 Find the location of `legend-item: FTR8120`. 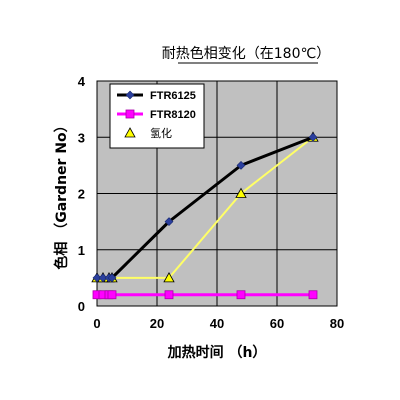

legend-item: FTR8120 is located at coordinates (156, 115).